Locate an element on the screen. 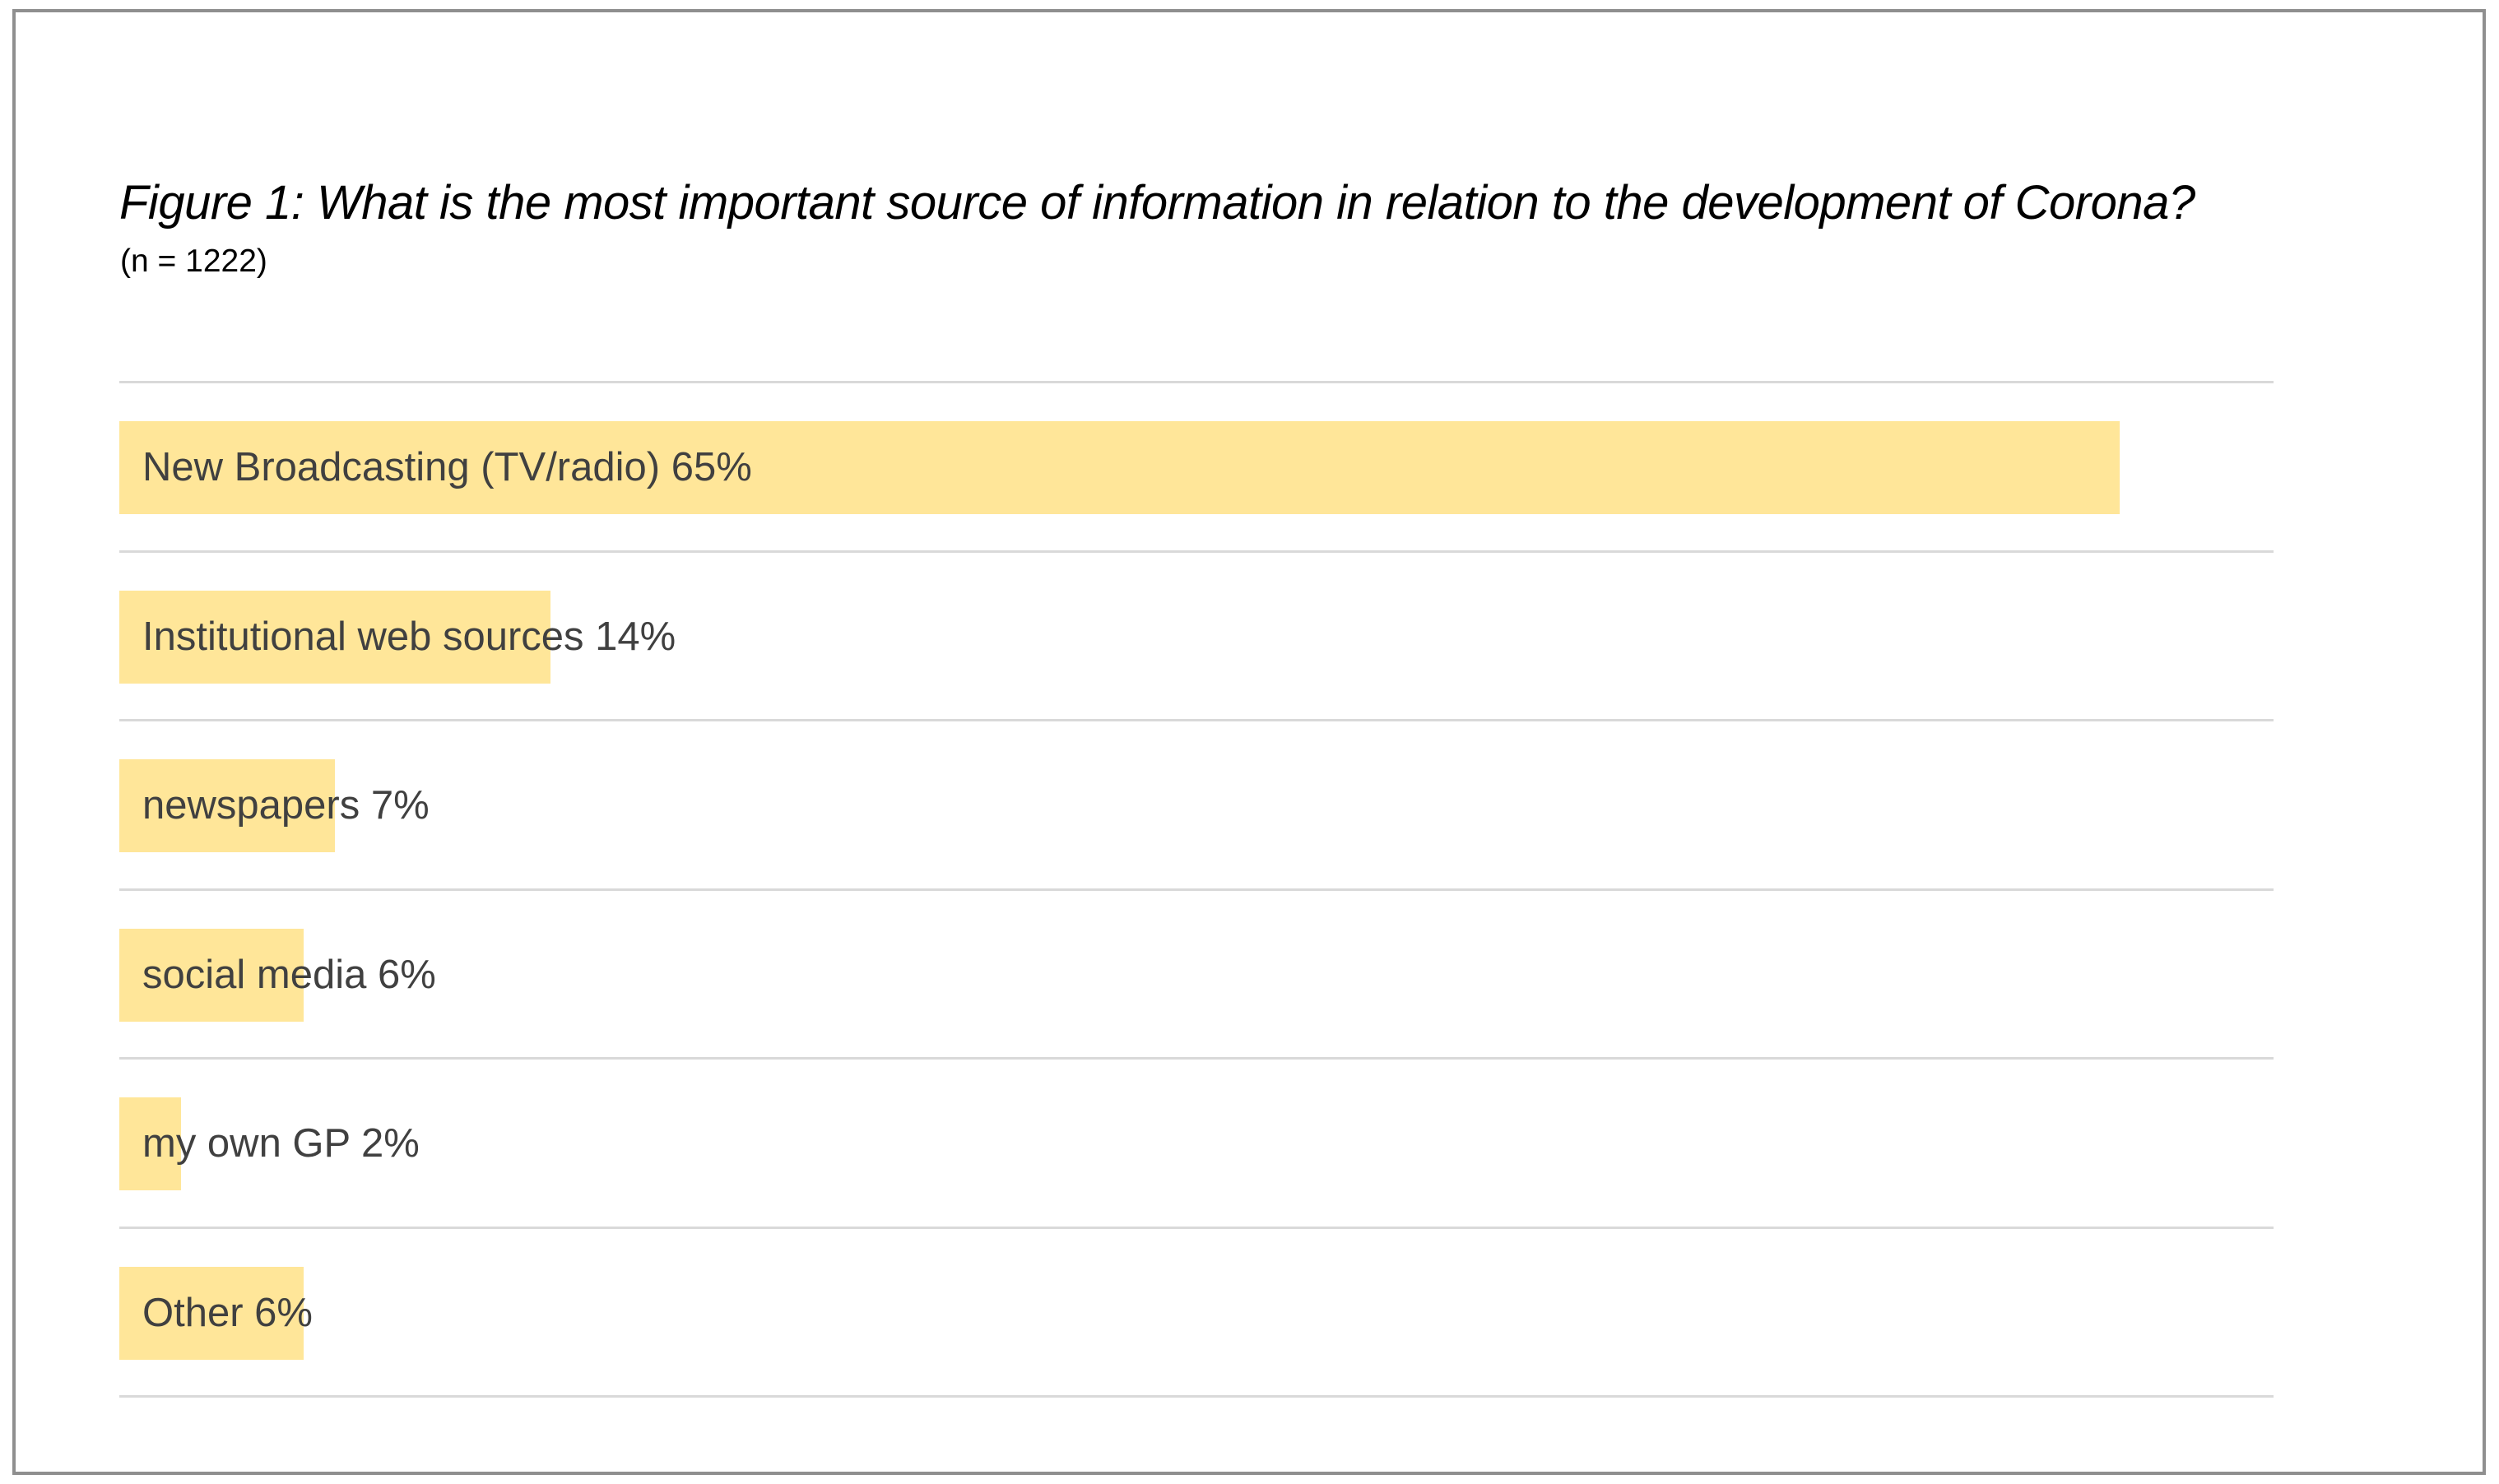 This screenshot has width=2499, height=1484. bar-label: Institutional web sources 14% is located at coordinates (409, 636).